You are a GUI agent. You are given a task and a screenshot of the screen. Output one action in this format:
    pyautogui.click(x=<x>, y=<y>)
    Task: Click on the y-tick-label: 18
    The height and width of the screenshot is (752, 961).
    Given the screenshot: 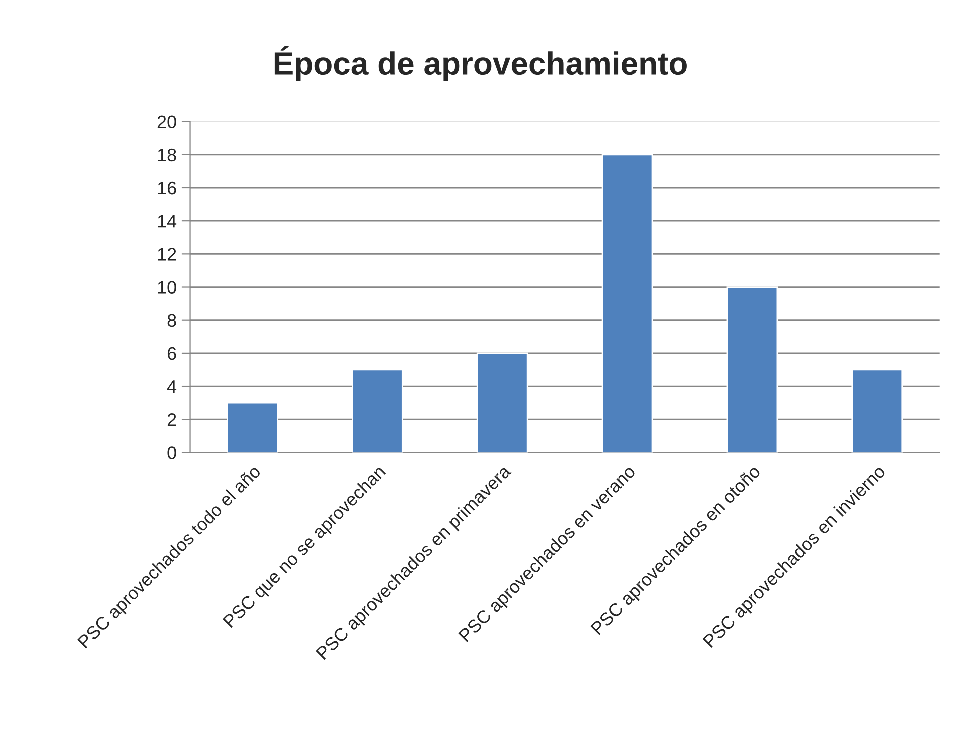 What is the action you would take?
    pyautogui.click(x=167, y=155)
    